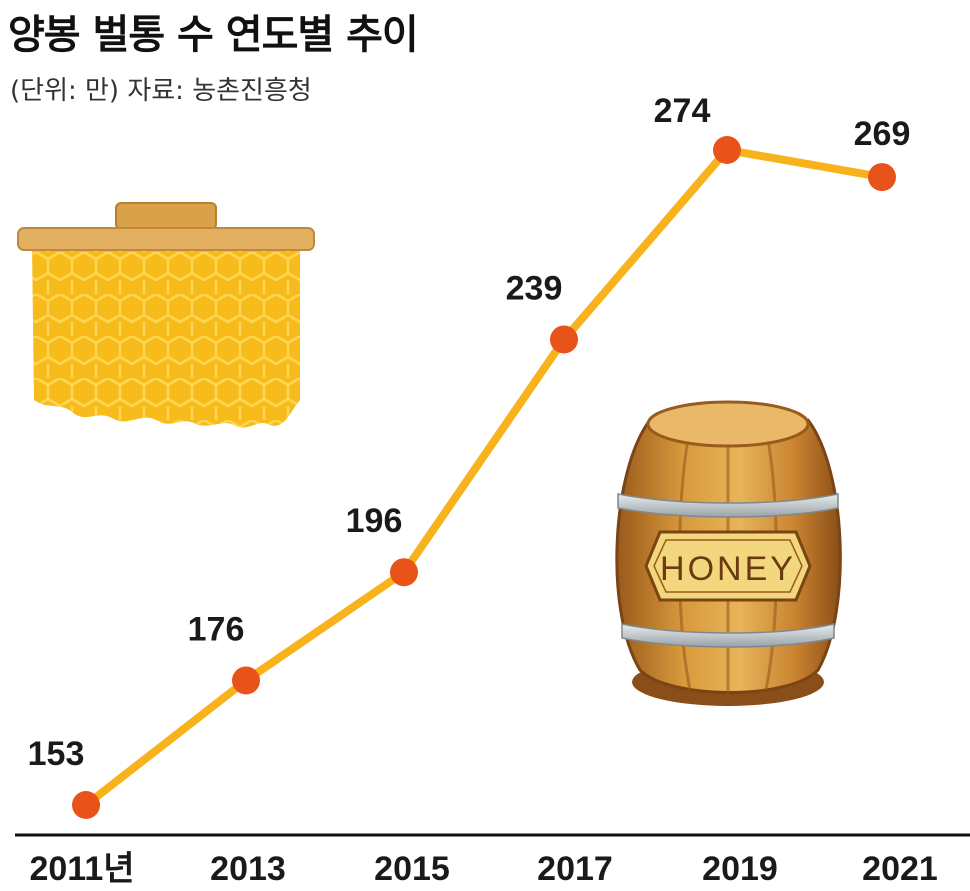 This screenshot has width=970, height=891. I want to click on honeycomb-illustration, so click(166, 315).